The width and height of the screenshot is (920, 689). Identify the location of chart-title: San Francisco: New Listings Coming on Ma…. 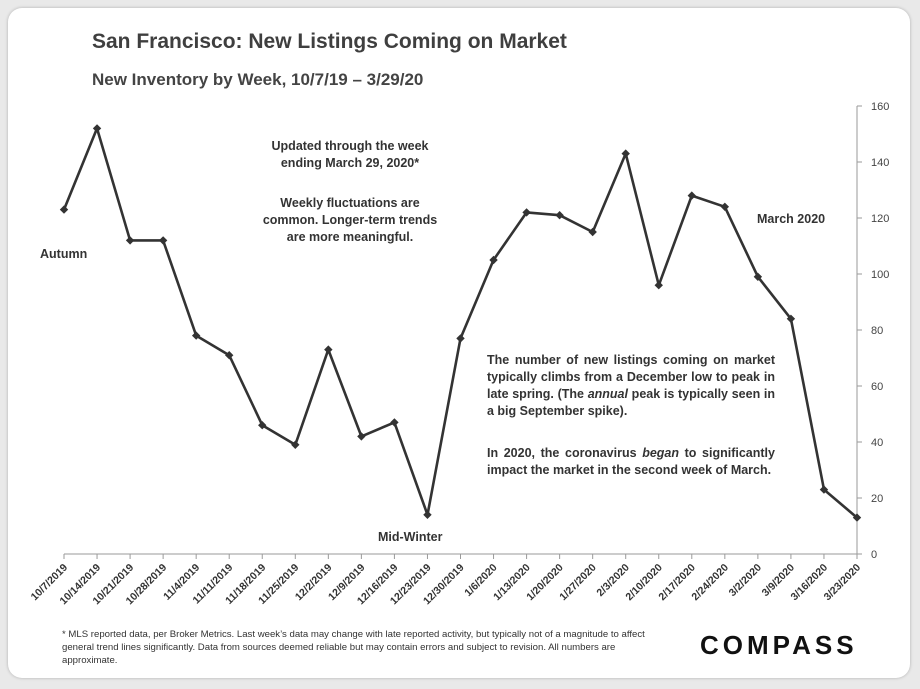
(329, 41).